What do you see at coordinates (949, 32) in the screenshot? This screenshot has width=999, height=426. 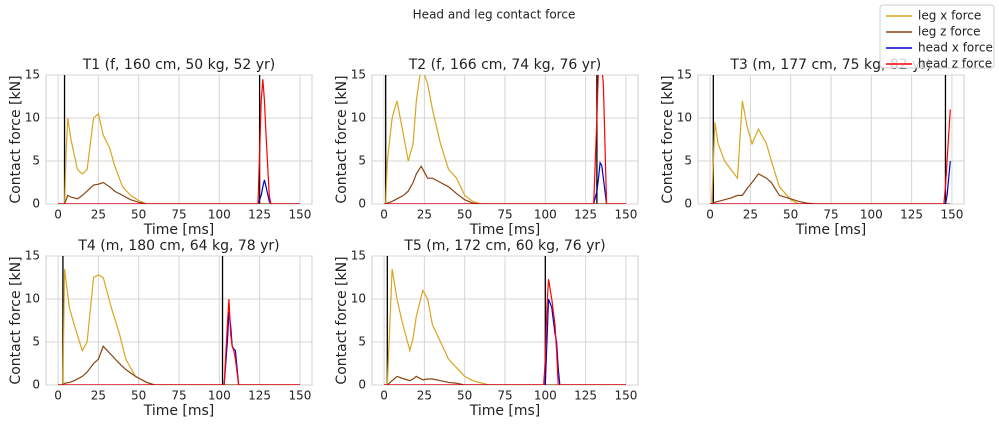 I see `legend-label: leg z force` at bounding box center [949, 32].